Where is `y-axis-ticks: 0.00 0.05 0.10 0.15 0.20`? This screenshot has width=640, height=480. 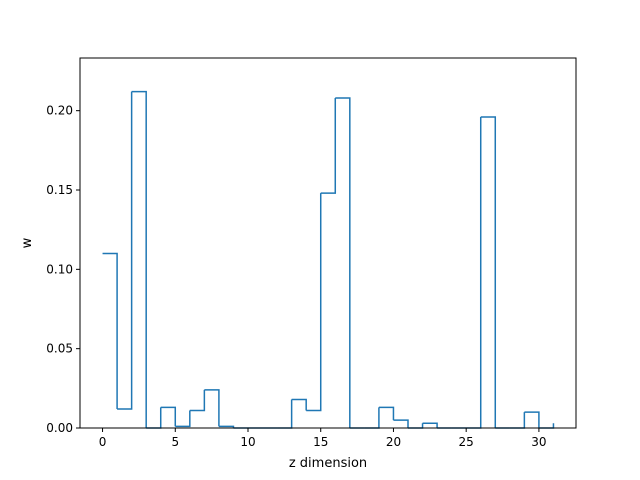 y-axis-ticks: 0.00 0.05 0.10 0.15 0.20 is located at coordinates (63, 269).